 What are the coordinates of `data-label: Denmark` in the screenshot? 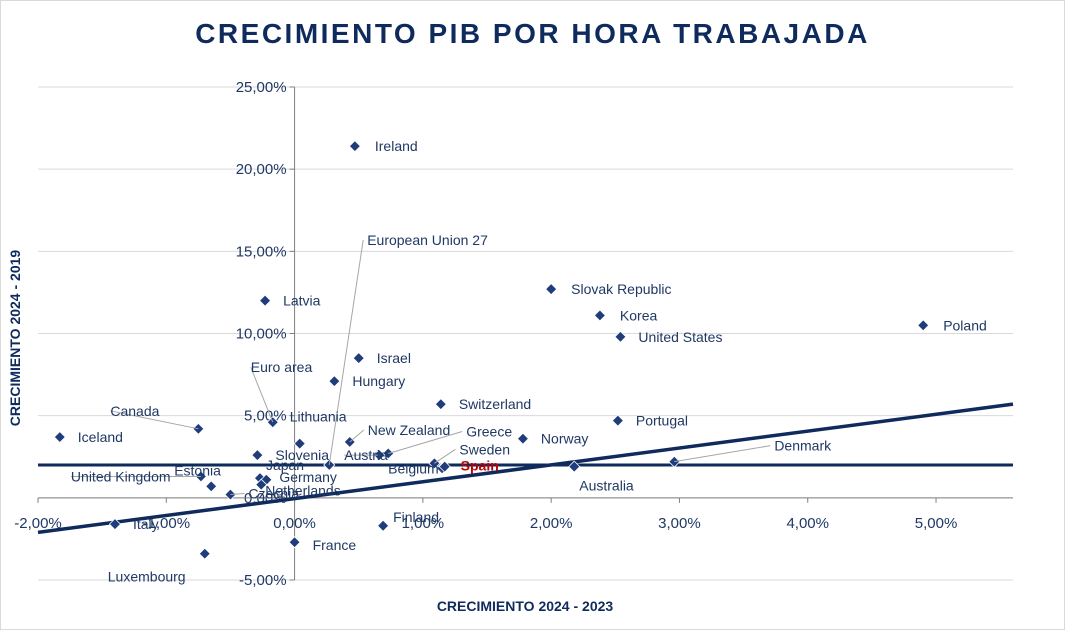 It's located at (803, 446).